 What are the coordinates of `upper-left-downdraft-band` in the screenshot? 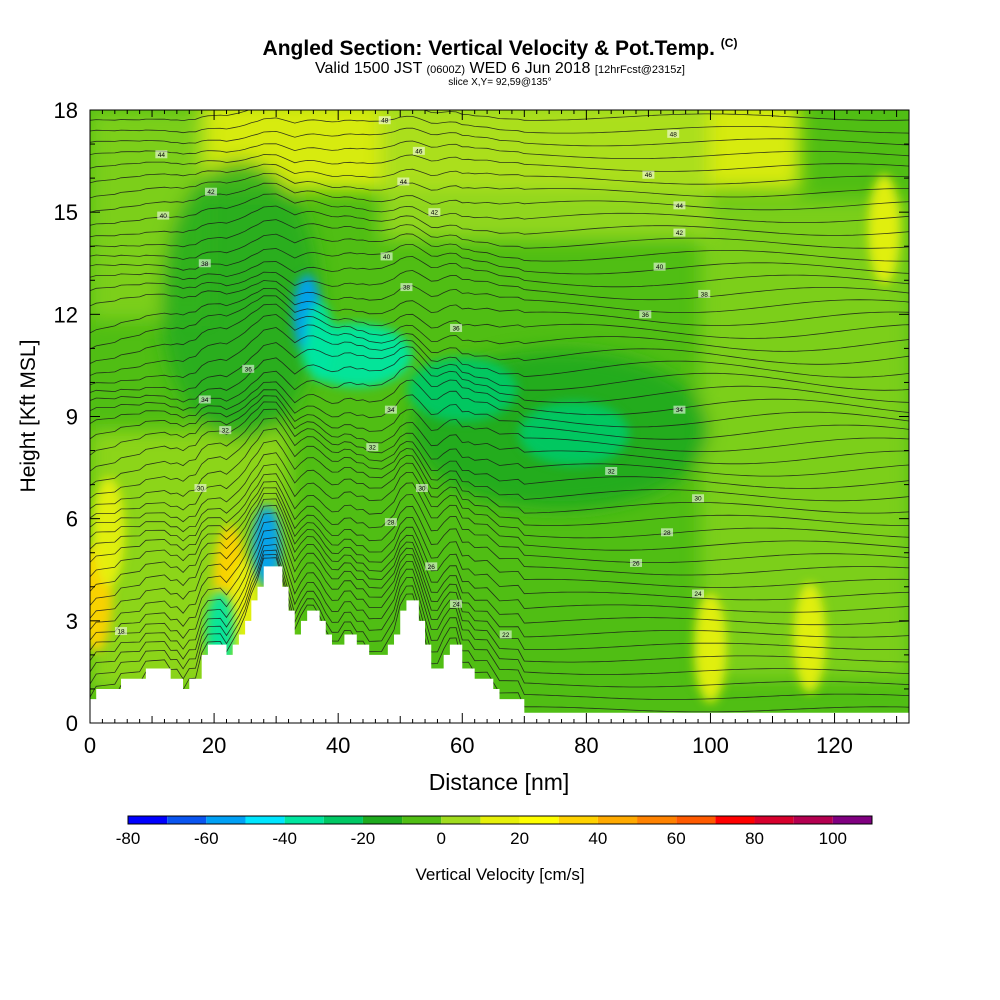 It's located at (240, 300).